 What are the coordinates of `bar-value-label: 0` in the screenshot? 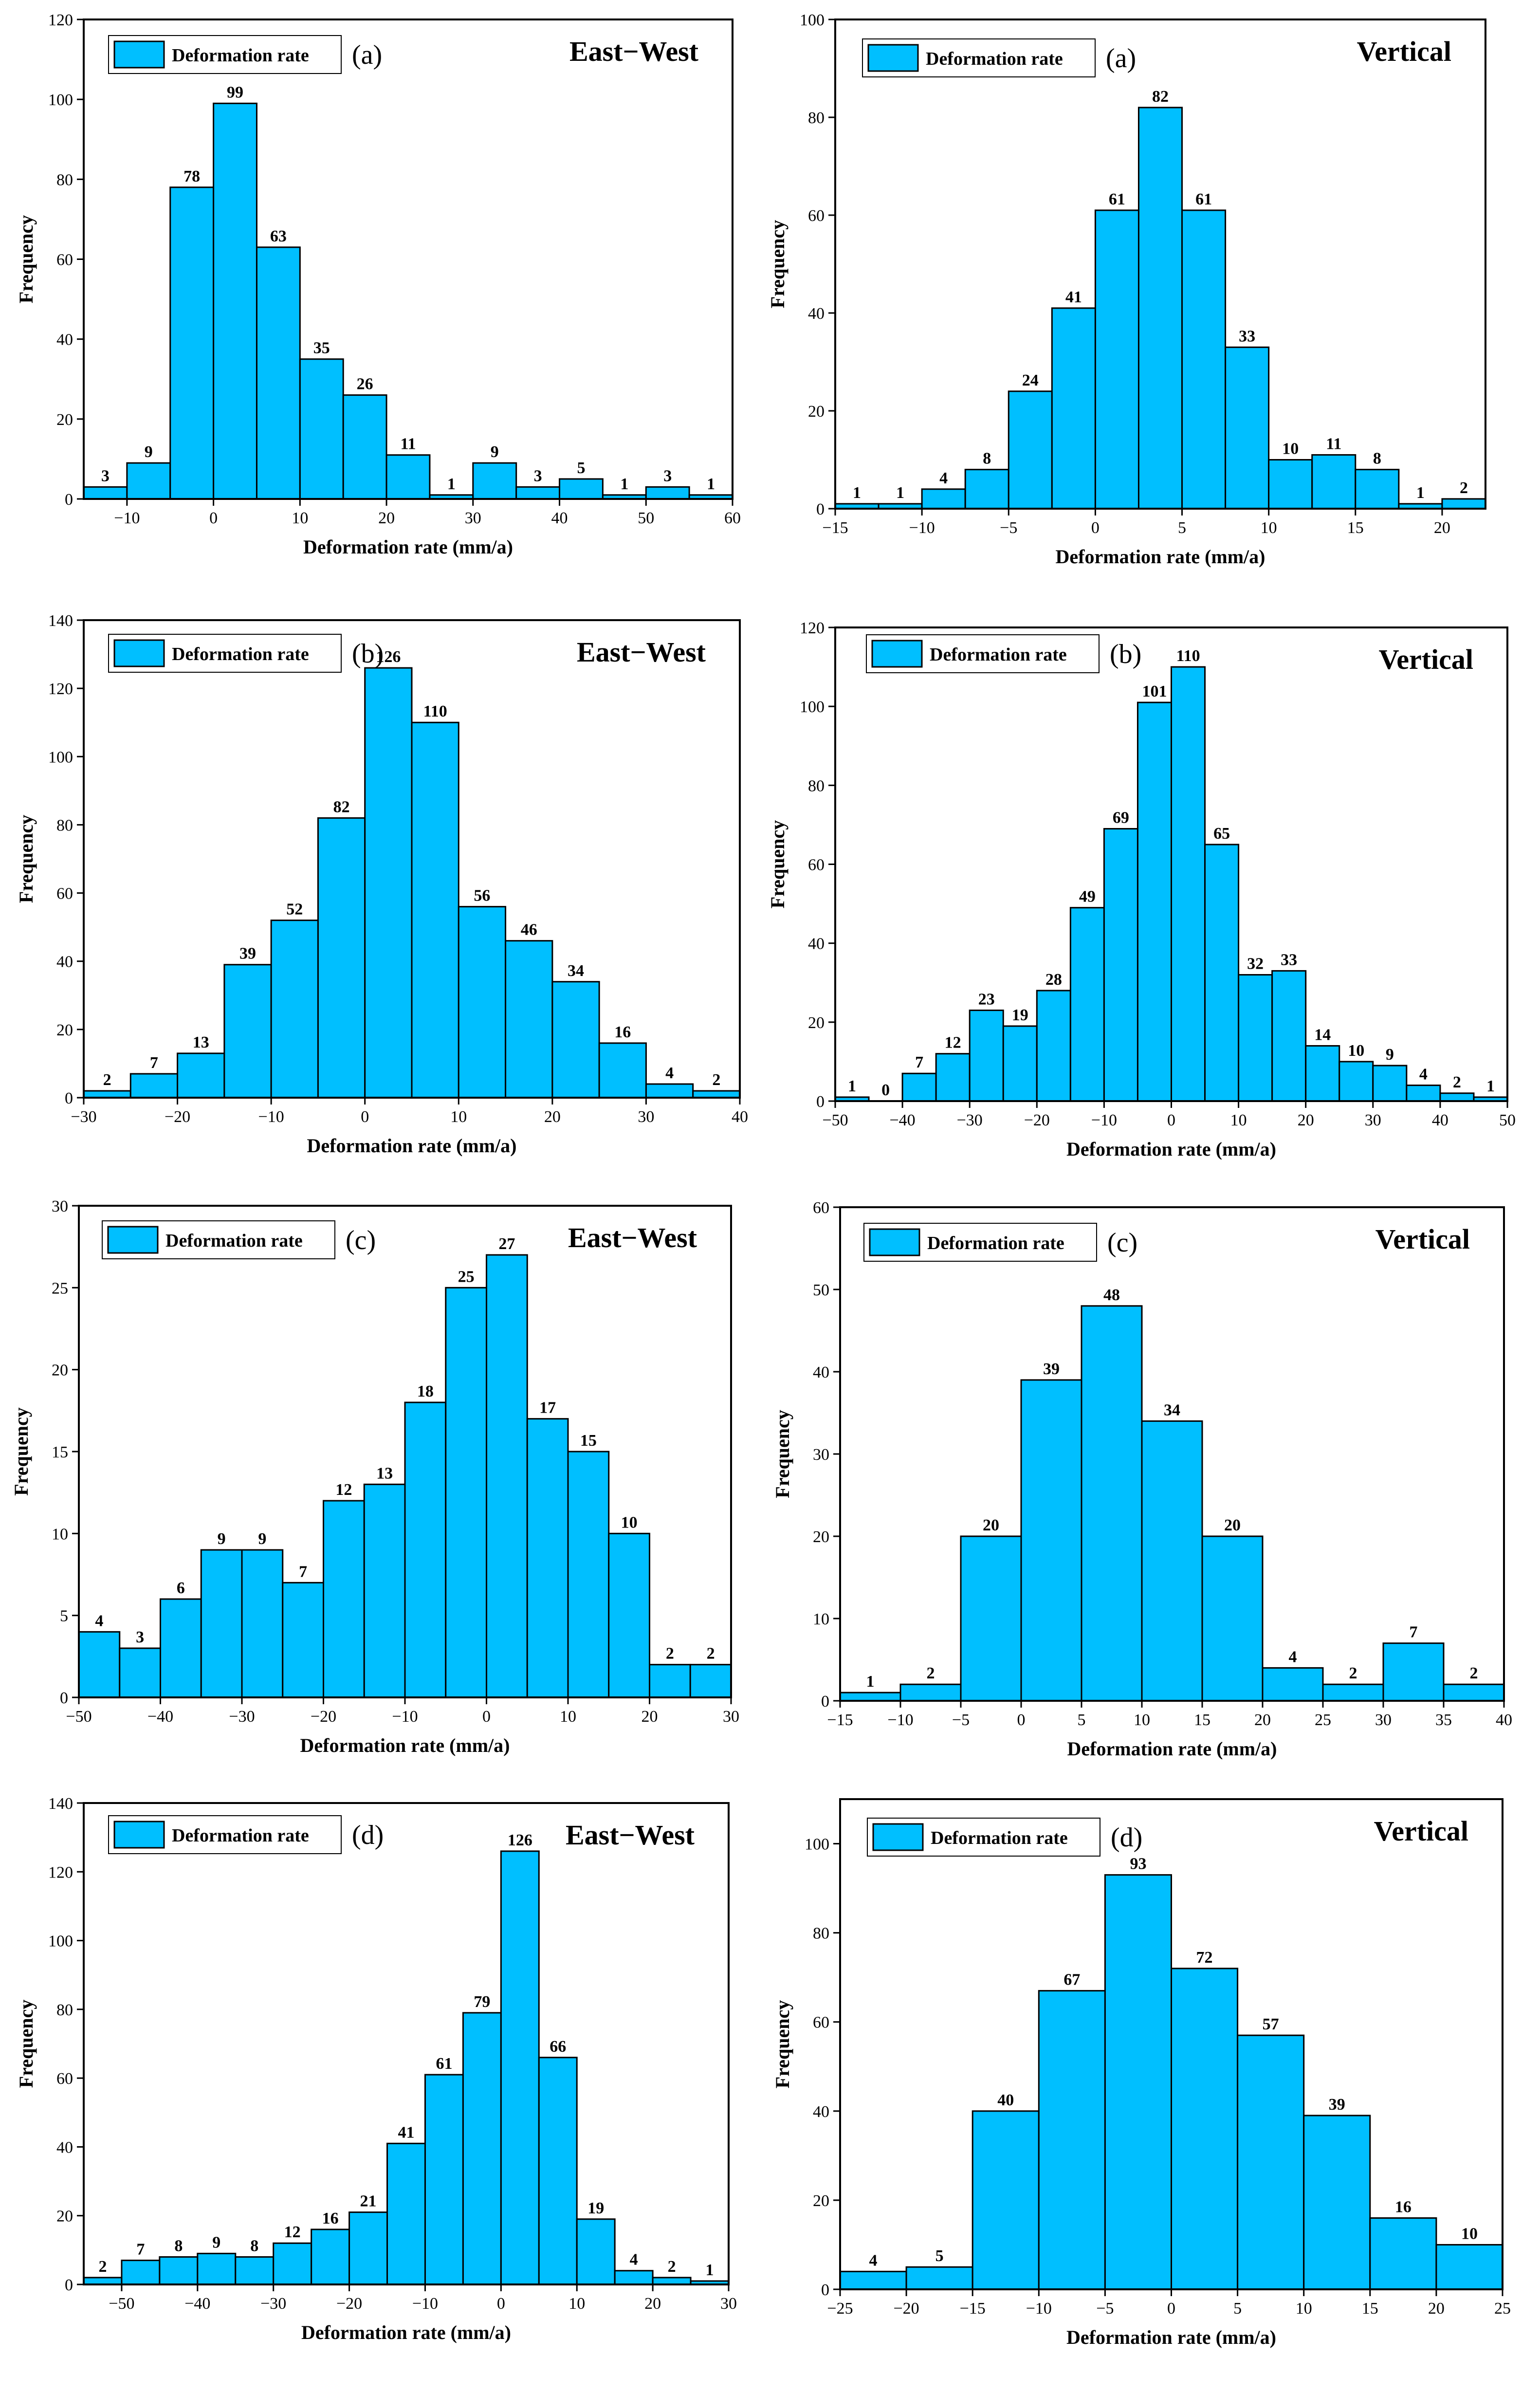 It's located at (885, 1090).